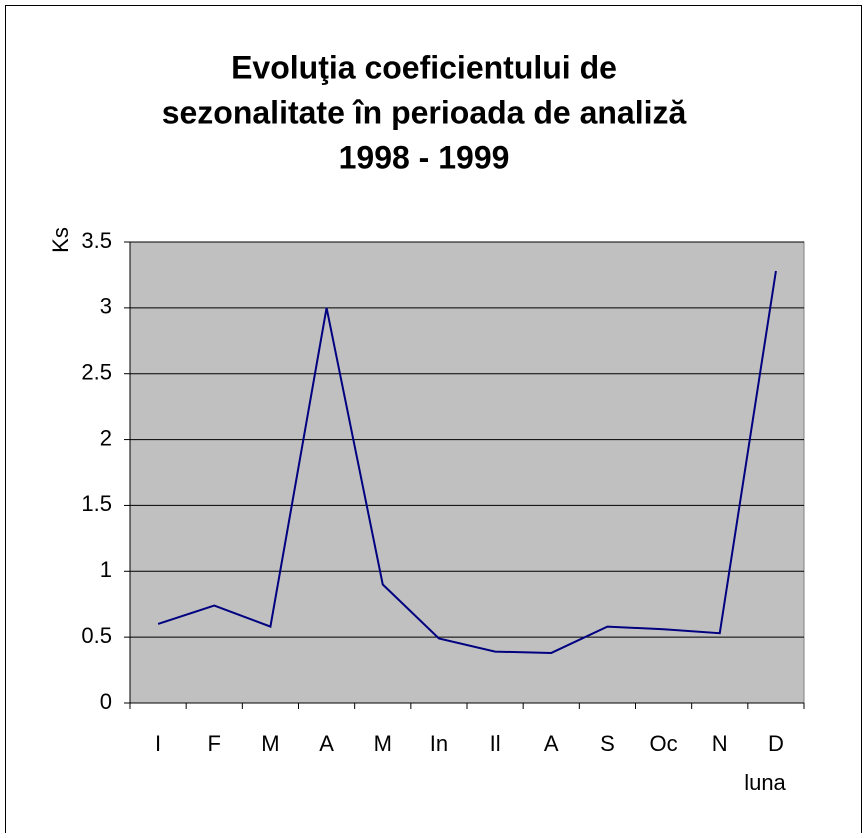 The height and width of the screenshot is (838, 867). What do you see at coordinates (424, 67) in the screenshot?
I see `chart-title: Evoluţia coeficientului de` at bounding box center [424, 67].